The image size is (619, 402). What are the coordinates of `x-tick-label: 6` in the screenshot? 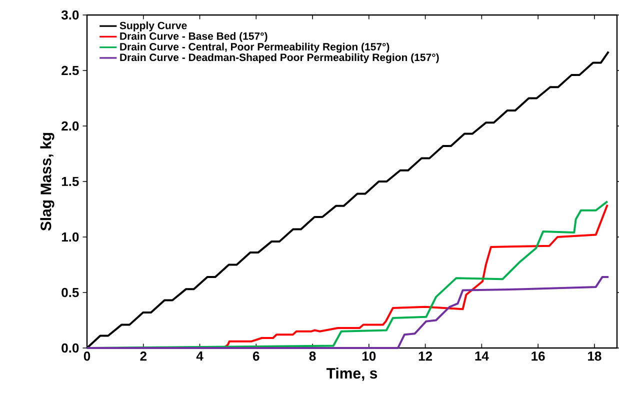 It's located at (256, 356).